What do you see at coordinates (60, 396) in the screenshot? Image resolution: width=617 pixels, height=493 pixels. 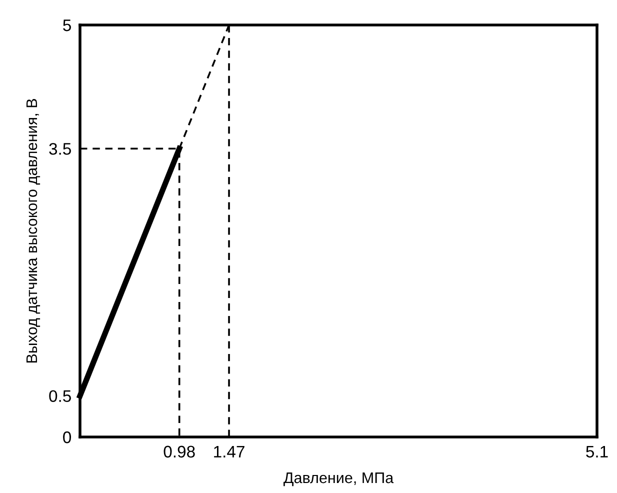 I see `y-tick-label: 0.5` at bounding box center [60, 396].